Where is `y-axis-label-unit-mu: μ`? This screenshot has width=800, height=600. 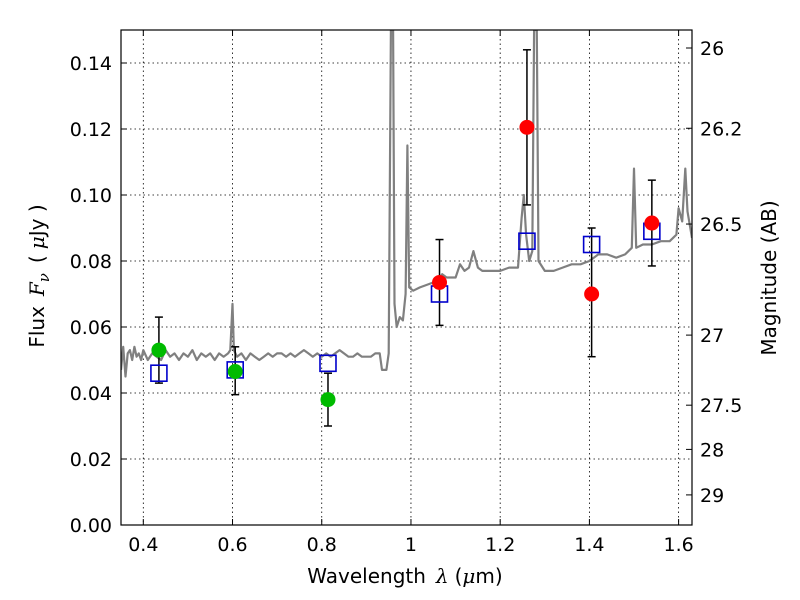
y-axis-label-unit-mu: μ is located at coordinates (37, 242).